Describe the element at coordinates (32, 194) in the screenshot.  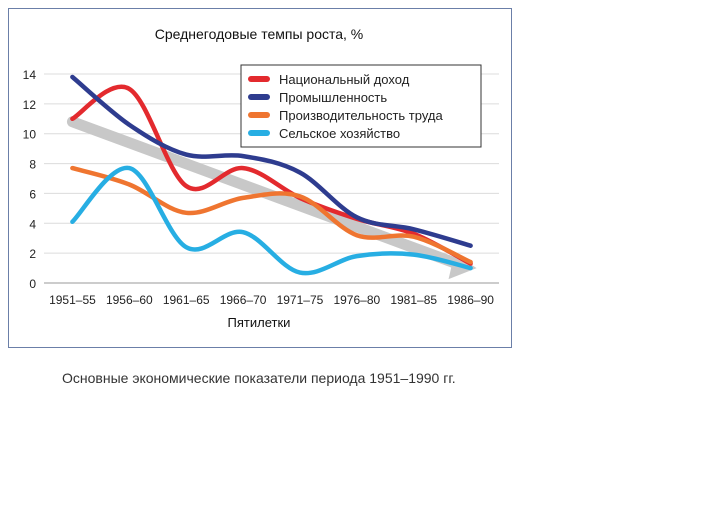
I see `y-tick-label: 6` at that location.